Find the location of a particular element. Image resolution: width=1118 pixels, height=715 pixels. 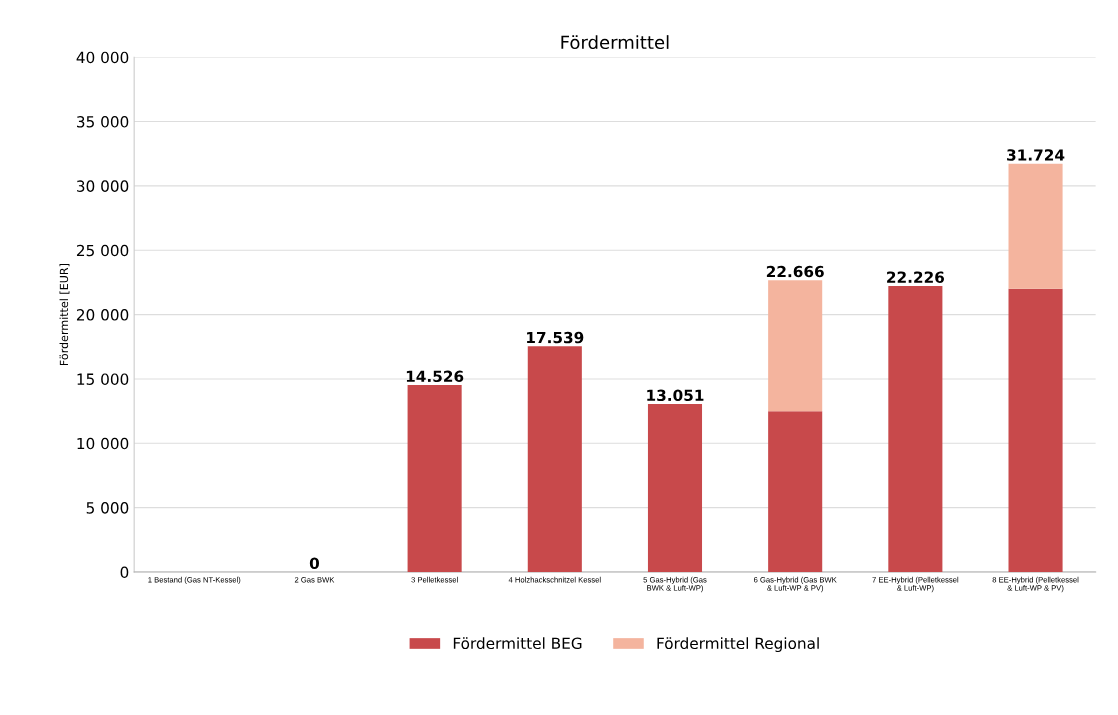

legend-label: Fördermittel Regional is located at coordinates (738, 645).